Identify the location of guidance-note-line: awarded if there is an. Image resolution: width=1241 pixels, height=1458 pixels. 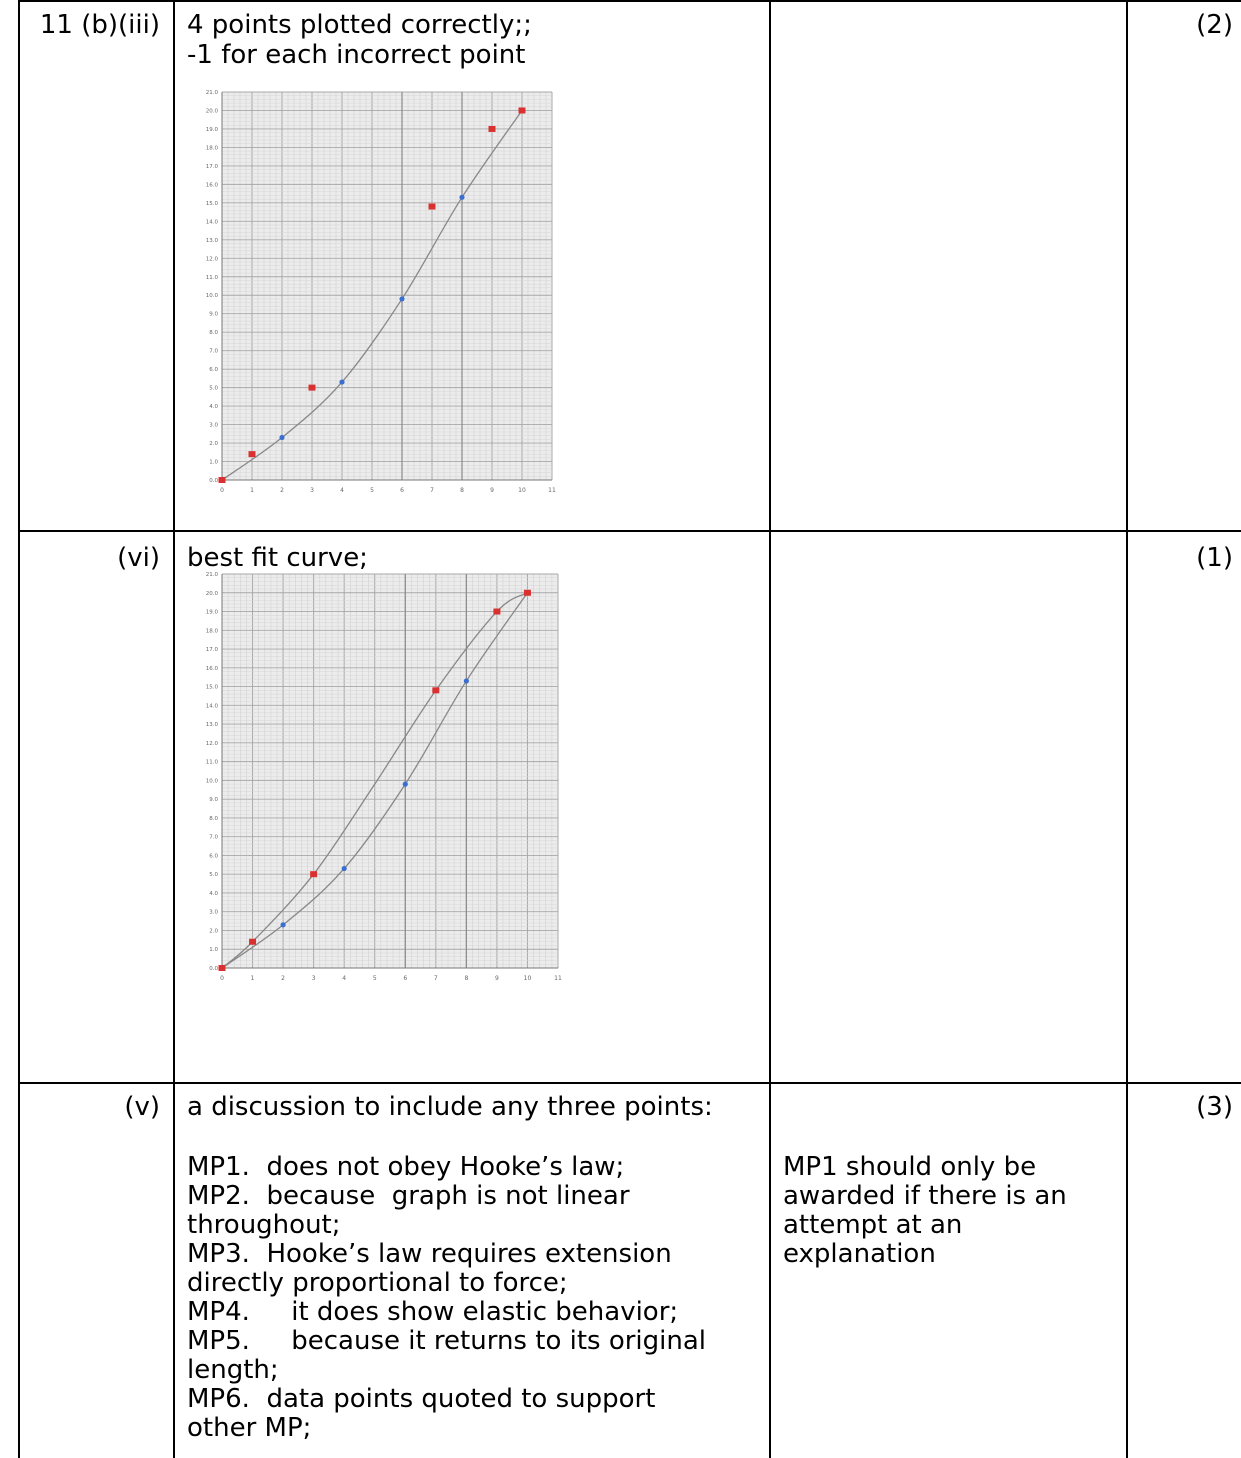
(925, 1196).